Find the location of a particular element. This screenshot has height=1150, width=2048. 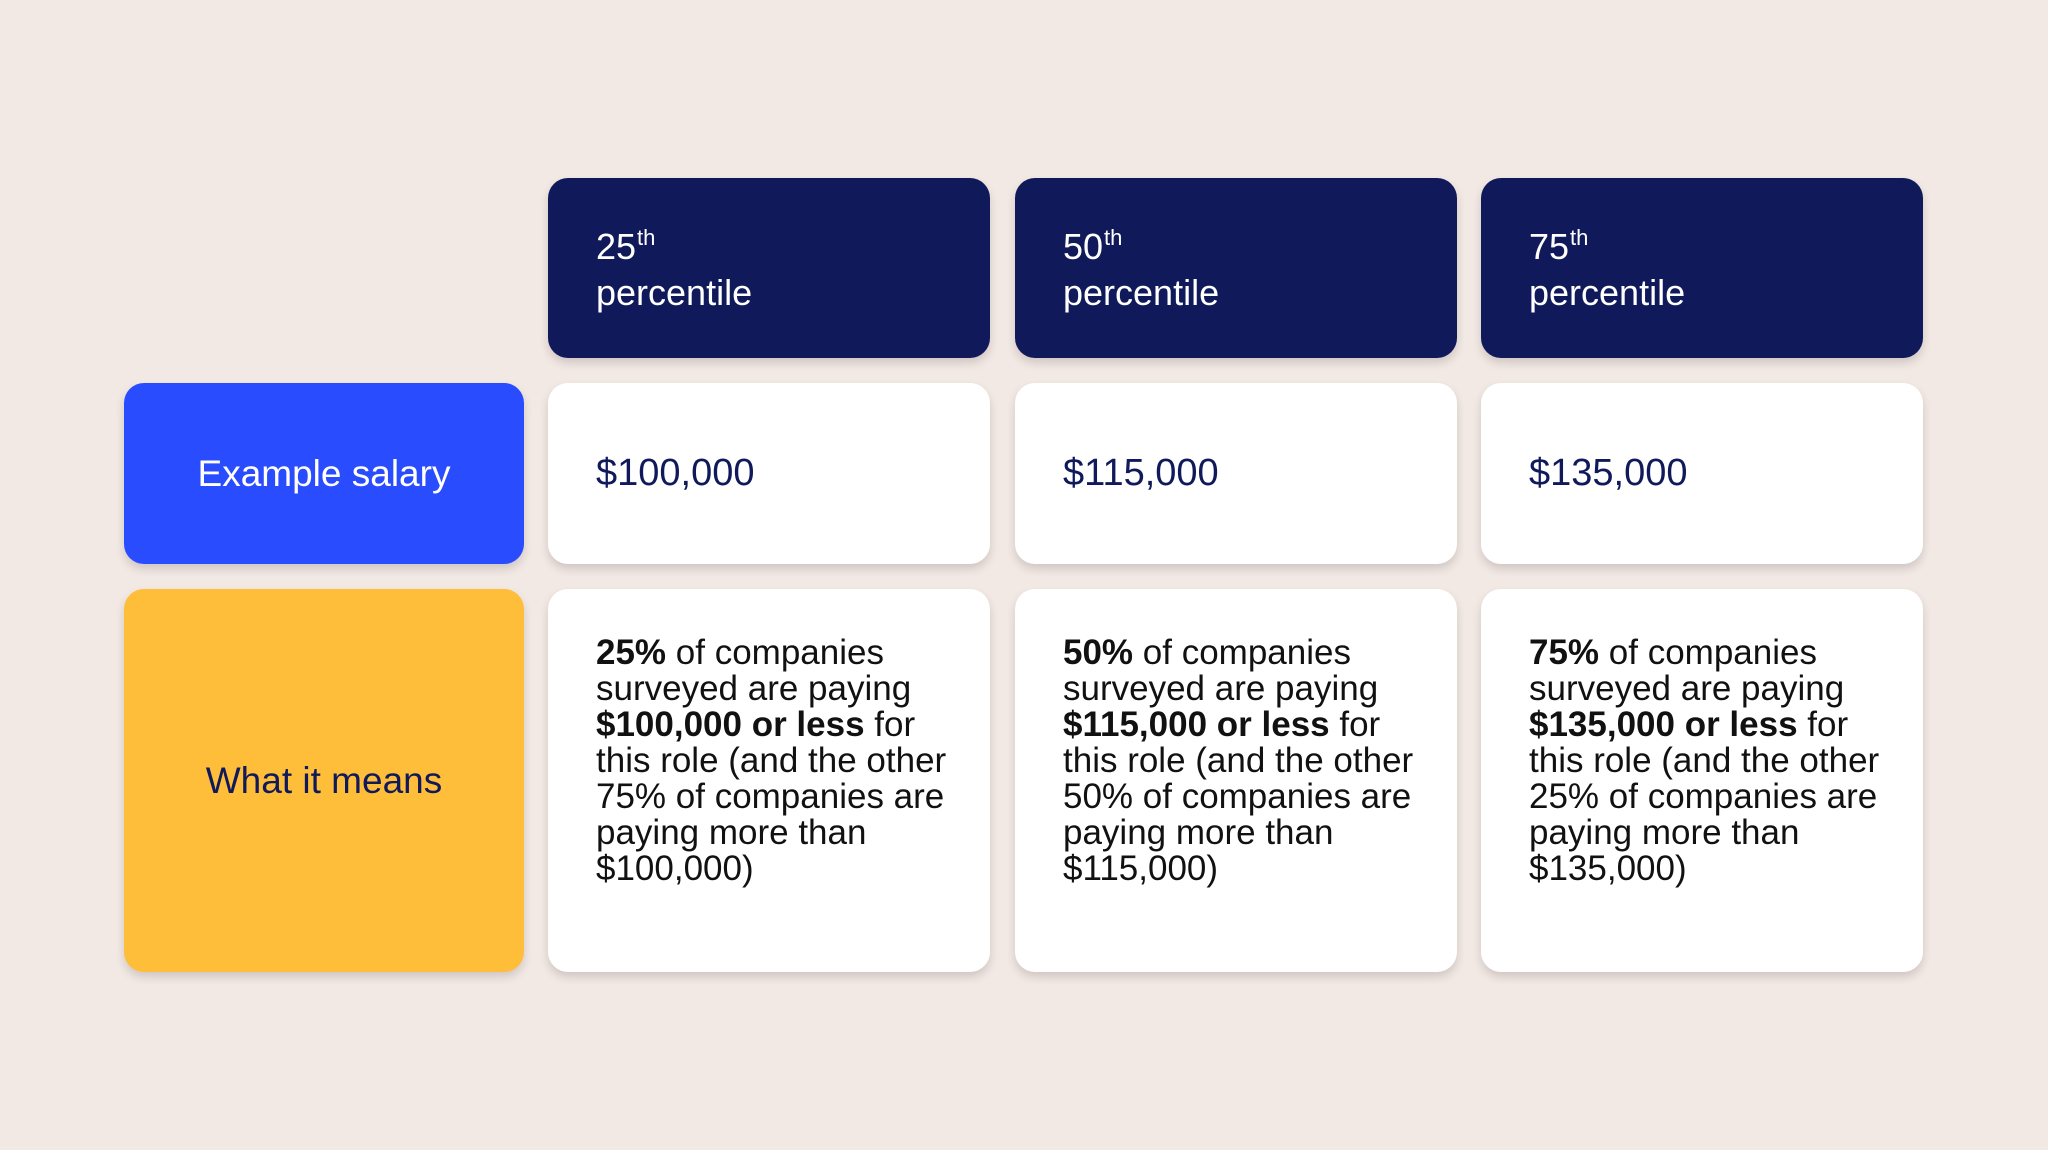

header-50th-percentile: 50th percentile is located at coordinates (1236, 268).